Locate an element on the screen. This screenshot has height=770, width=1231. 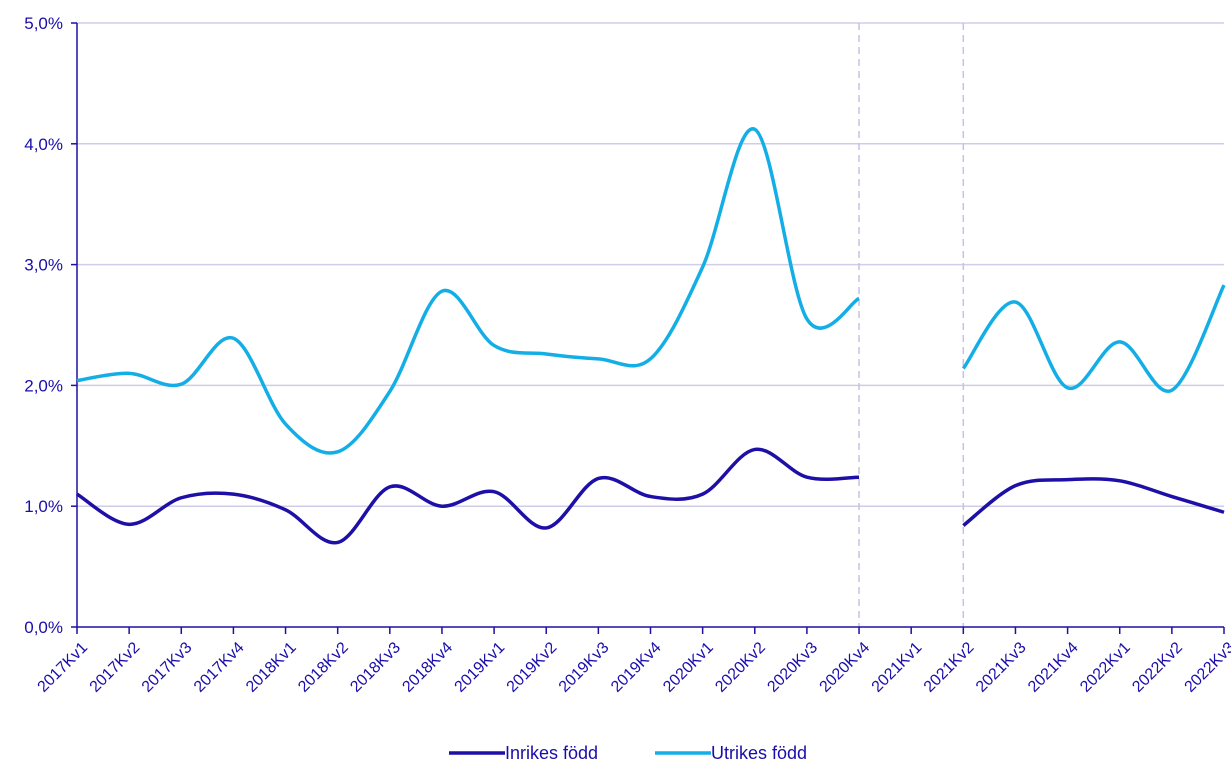
y-tick-label: 3,0% is located at coordinates (43, 265).